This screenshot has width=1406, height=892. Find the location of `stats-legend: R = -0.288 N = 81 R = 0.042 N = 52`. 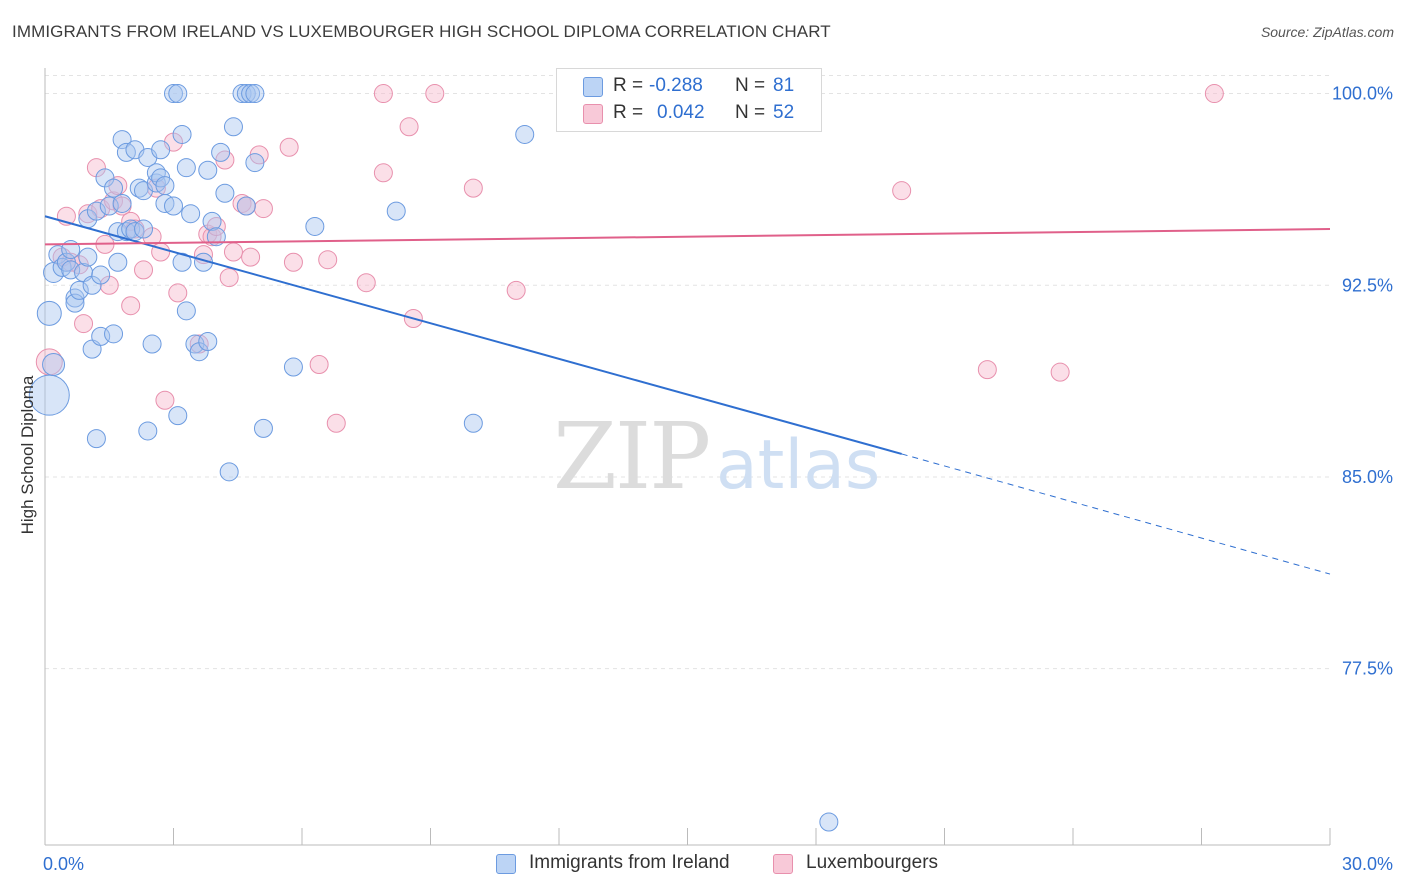

stats-legend: R = -0.288 N = 81 R = 0.042 N = 52 is located at coordinates (689, 100).